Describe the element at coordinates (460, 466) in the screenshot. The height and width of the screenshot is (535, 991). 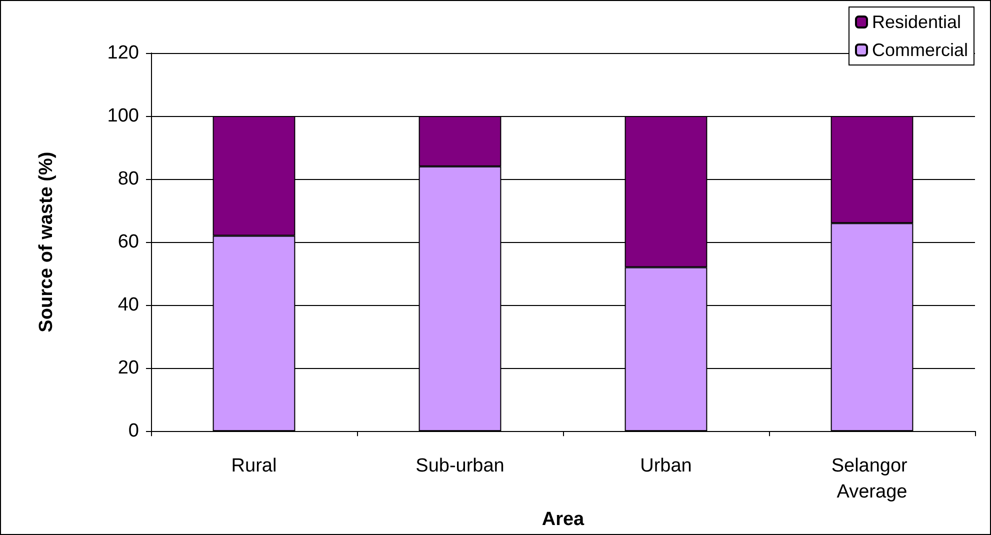
I see `x-tick-label: Sub-urban` at that location.